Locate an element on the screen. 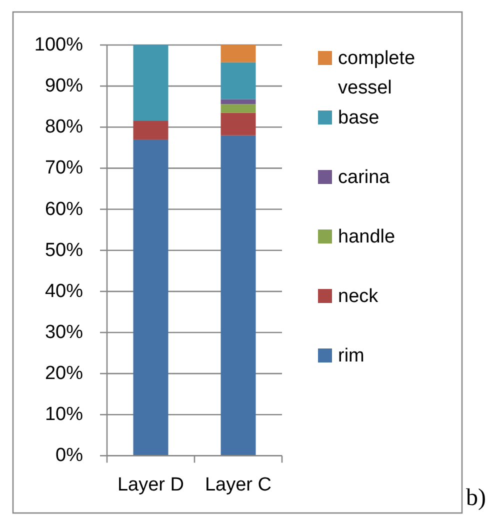  legend-label: base is located at coordinates (359, 117).